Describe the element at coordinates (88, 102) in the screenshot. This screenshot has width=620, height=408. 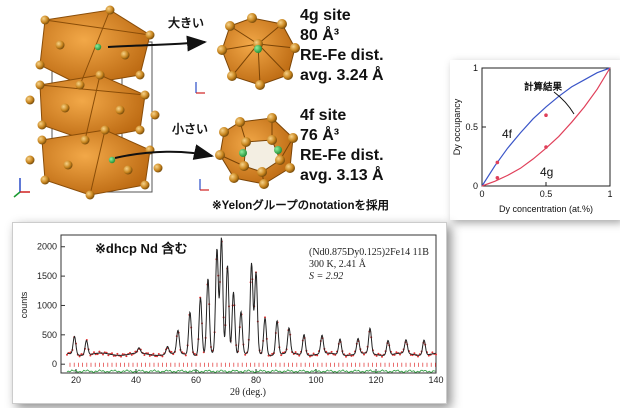
I see `unit-cell-structure` at that location.